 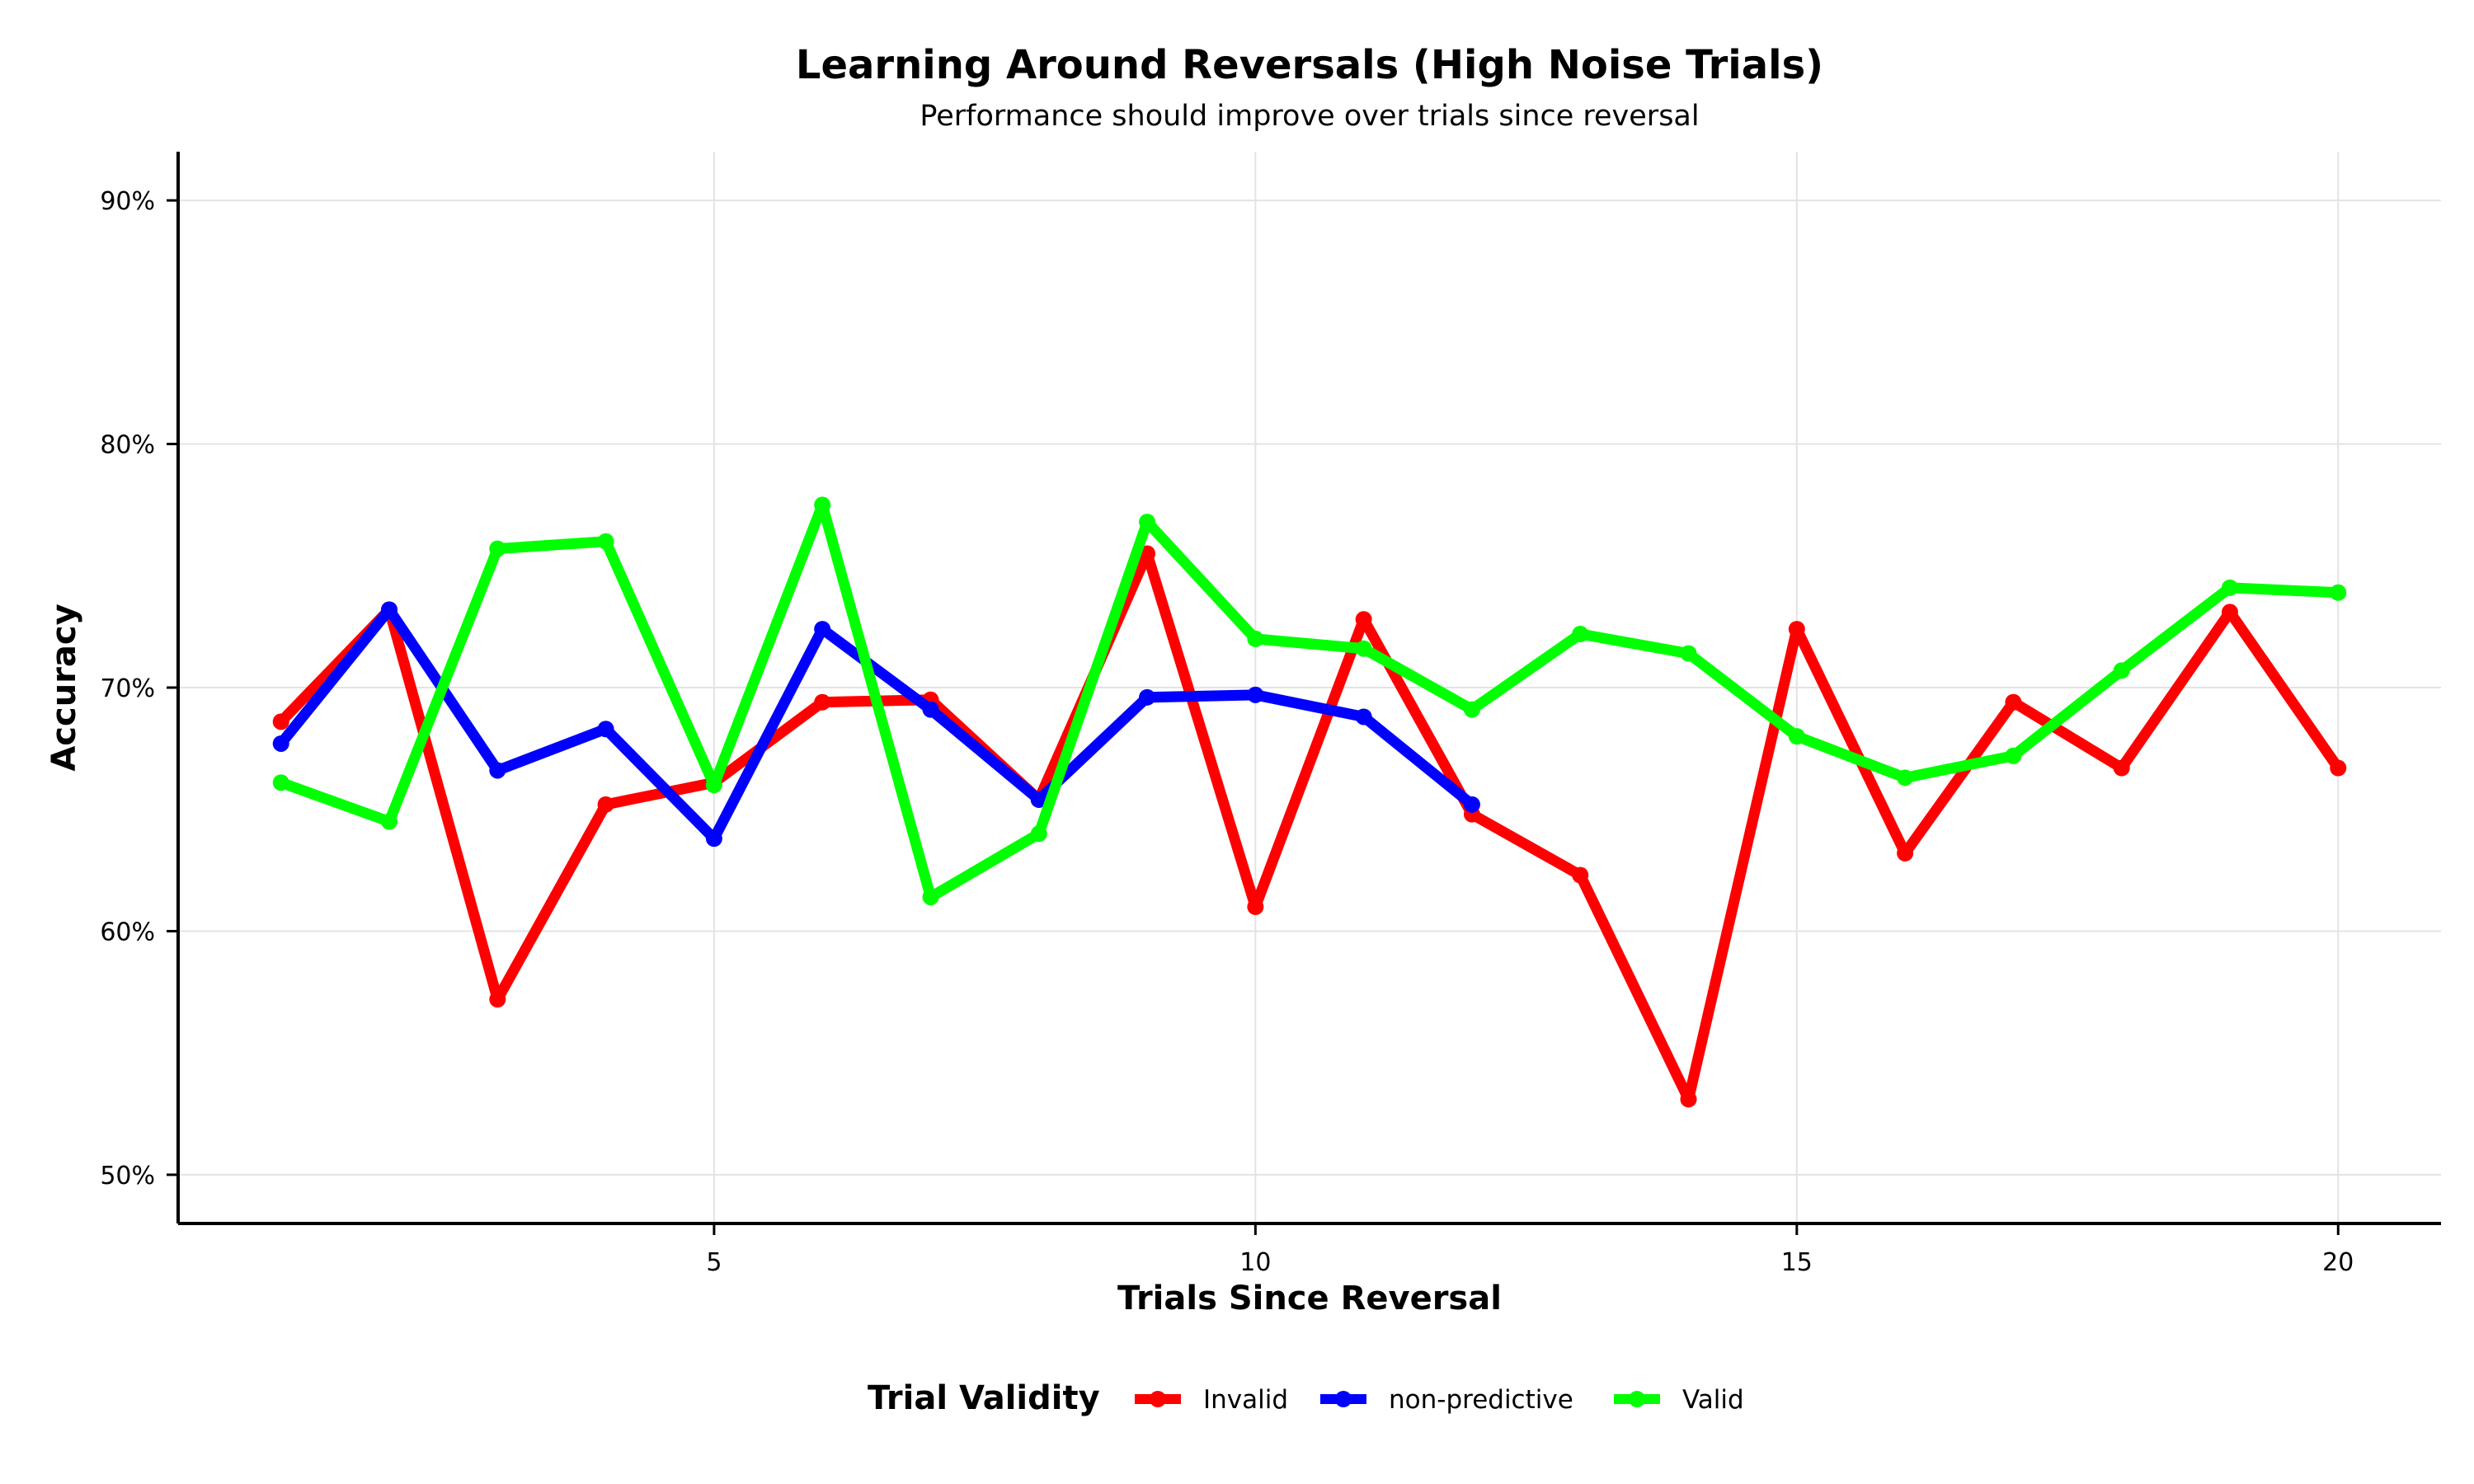 What do you see at coordinates (127, 1176) in the screenshot?
I see `y-tick-label: 50%` at bounding box center [127, 1176].